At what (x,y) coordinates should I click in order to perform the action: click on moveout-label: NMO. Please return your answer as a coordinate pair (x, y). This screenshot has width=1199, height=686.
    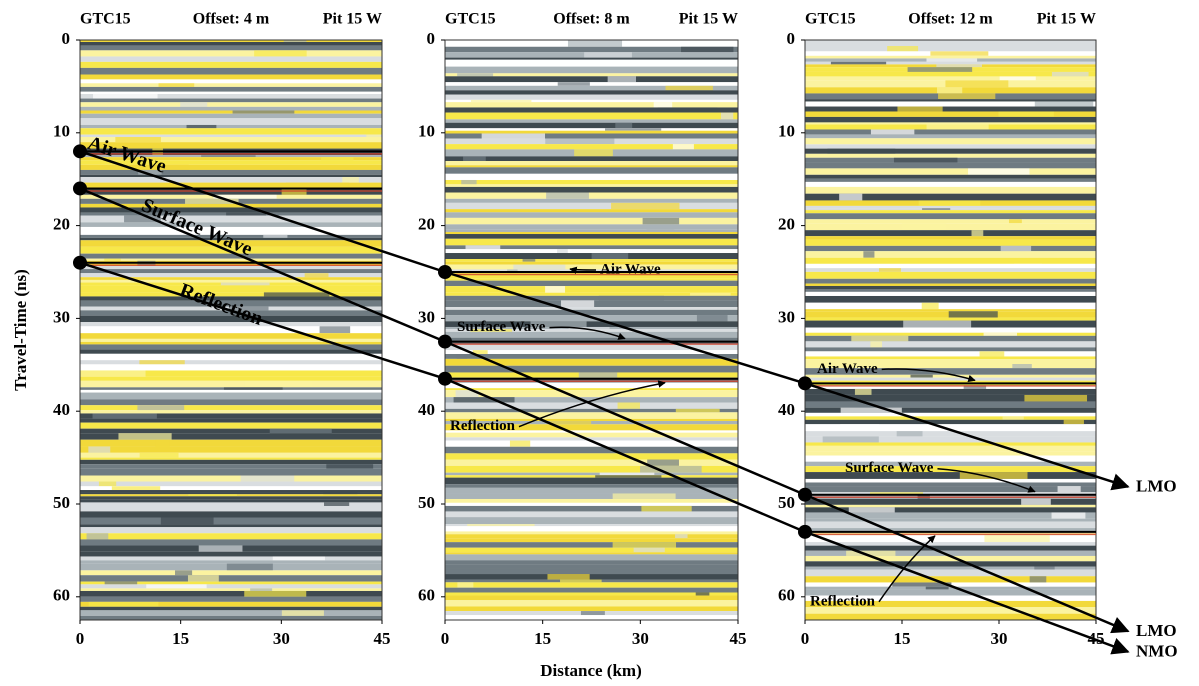
    Looking at the image, I should click on (1157, 651).